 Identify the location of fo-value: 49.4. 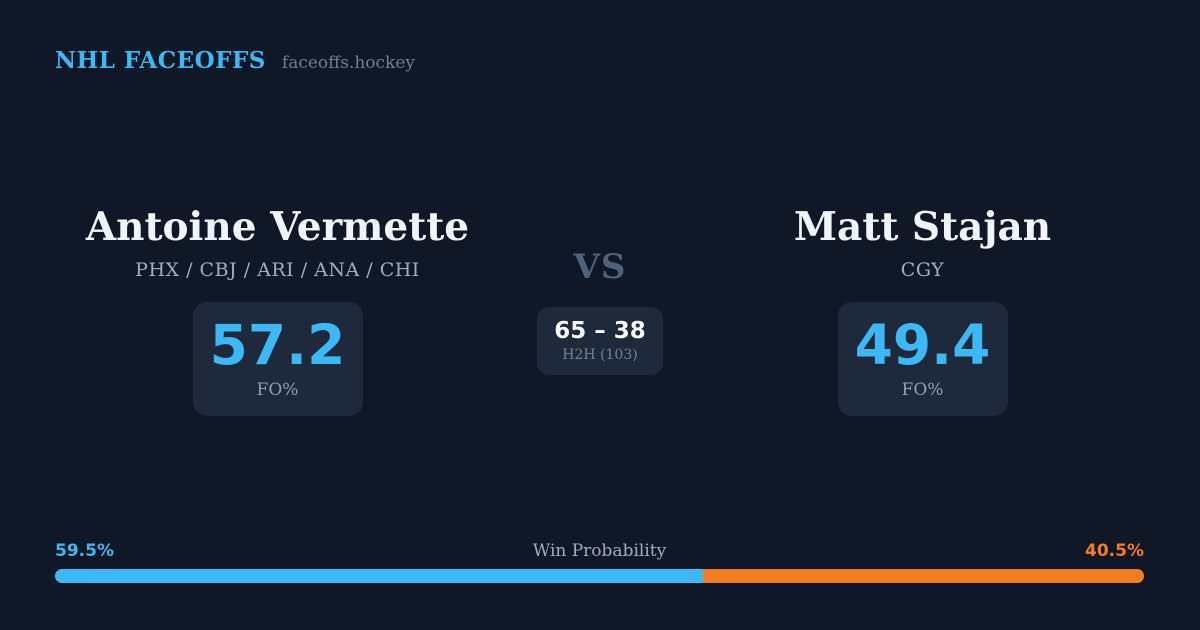
(922, 344).